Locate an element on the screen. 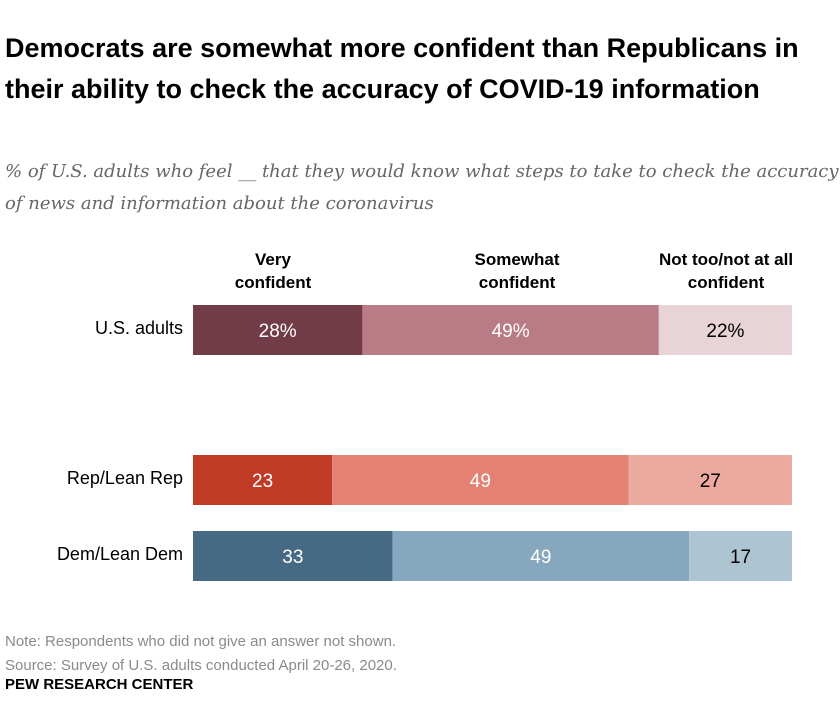  data-label: 17 is located at coordinates (740, 557).